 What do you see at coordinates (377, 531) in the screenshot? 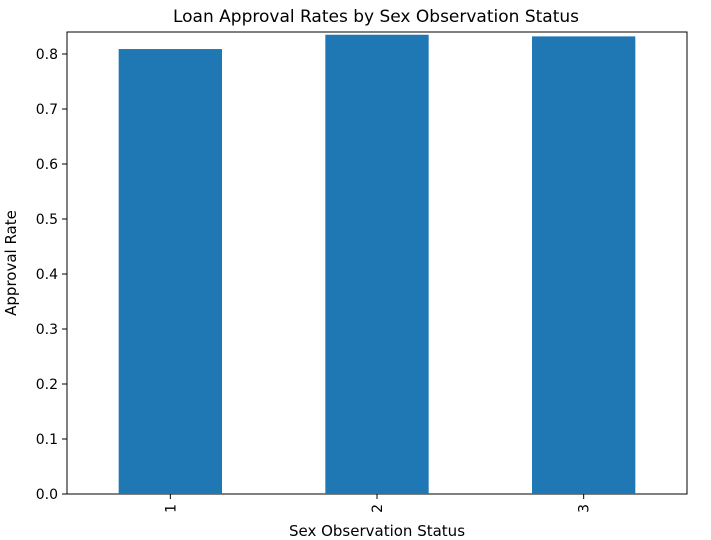
I see `x-axis-label: Sex Observation Status` at bounding box center [377, 531].